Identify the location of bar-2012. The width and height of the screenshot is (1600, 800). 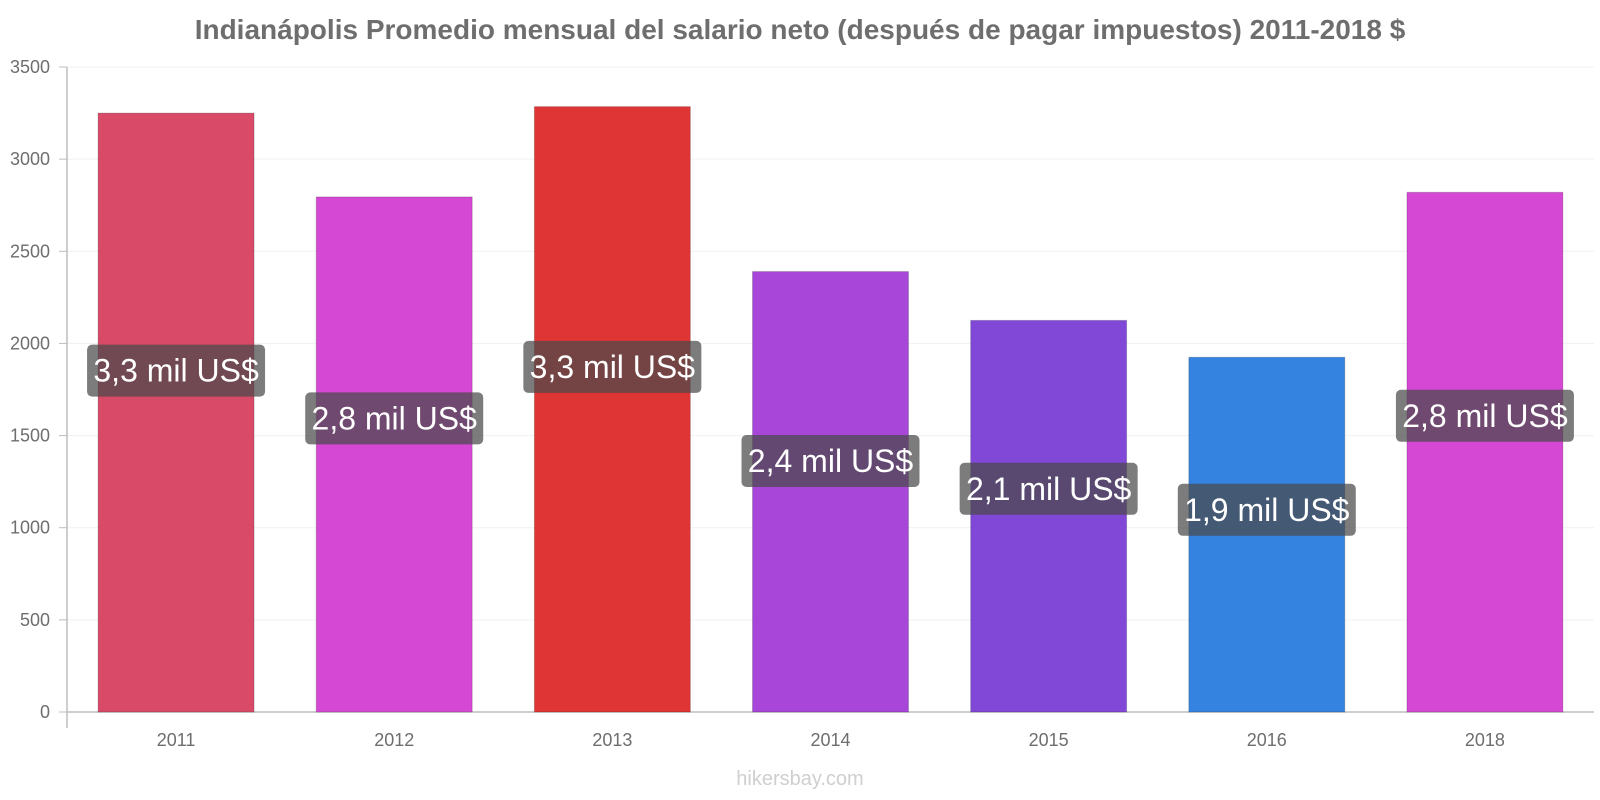
(394, 454).